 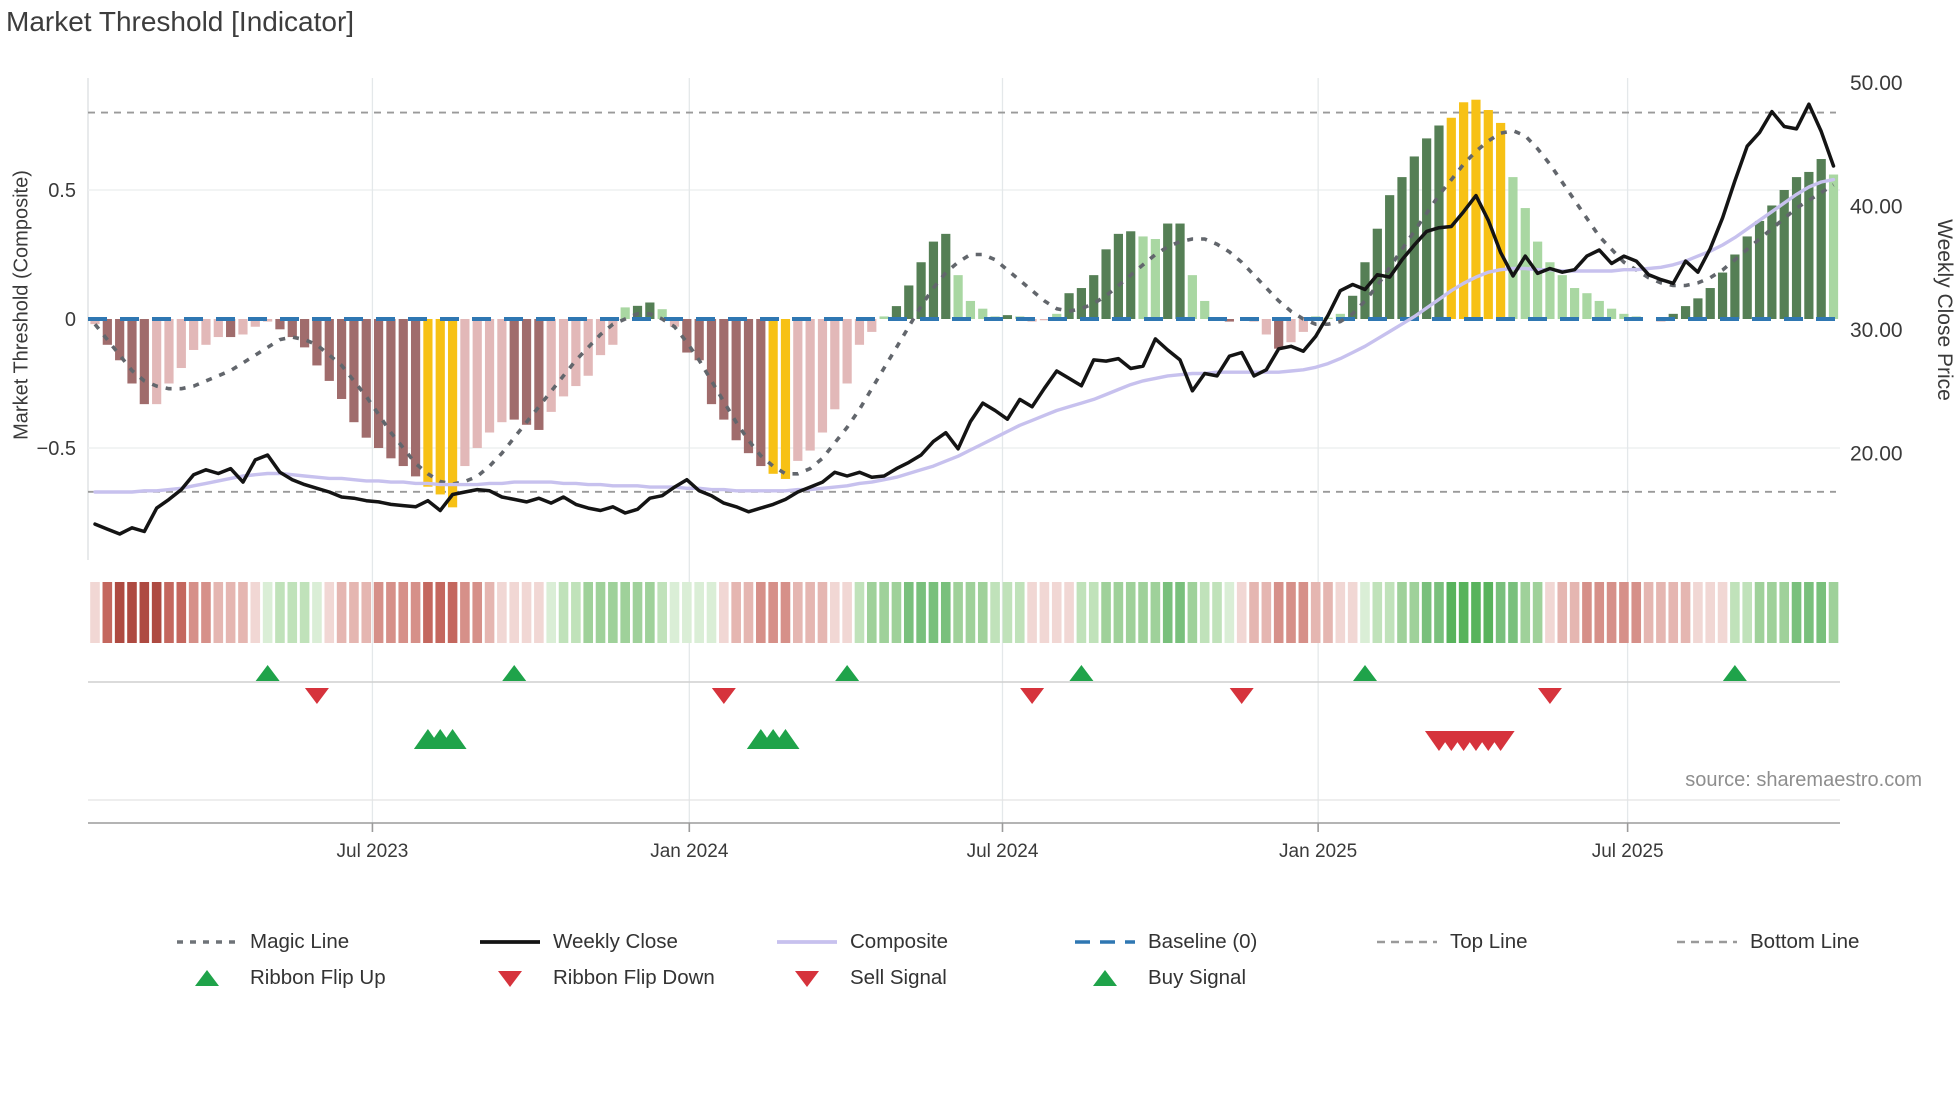 I want to click on legend-label: Top Line, so click(x=1489, y=941).